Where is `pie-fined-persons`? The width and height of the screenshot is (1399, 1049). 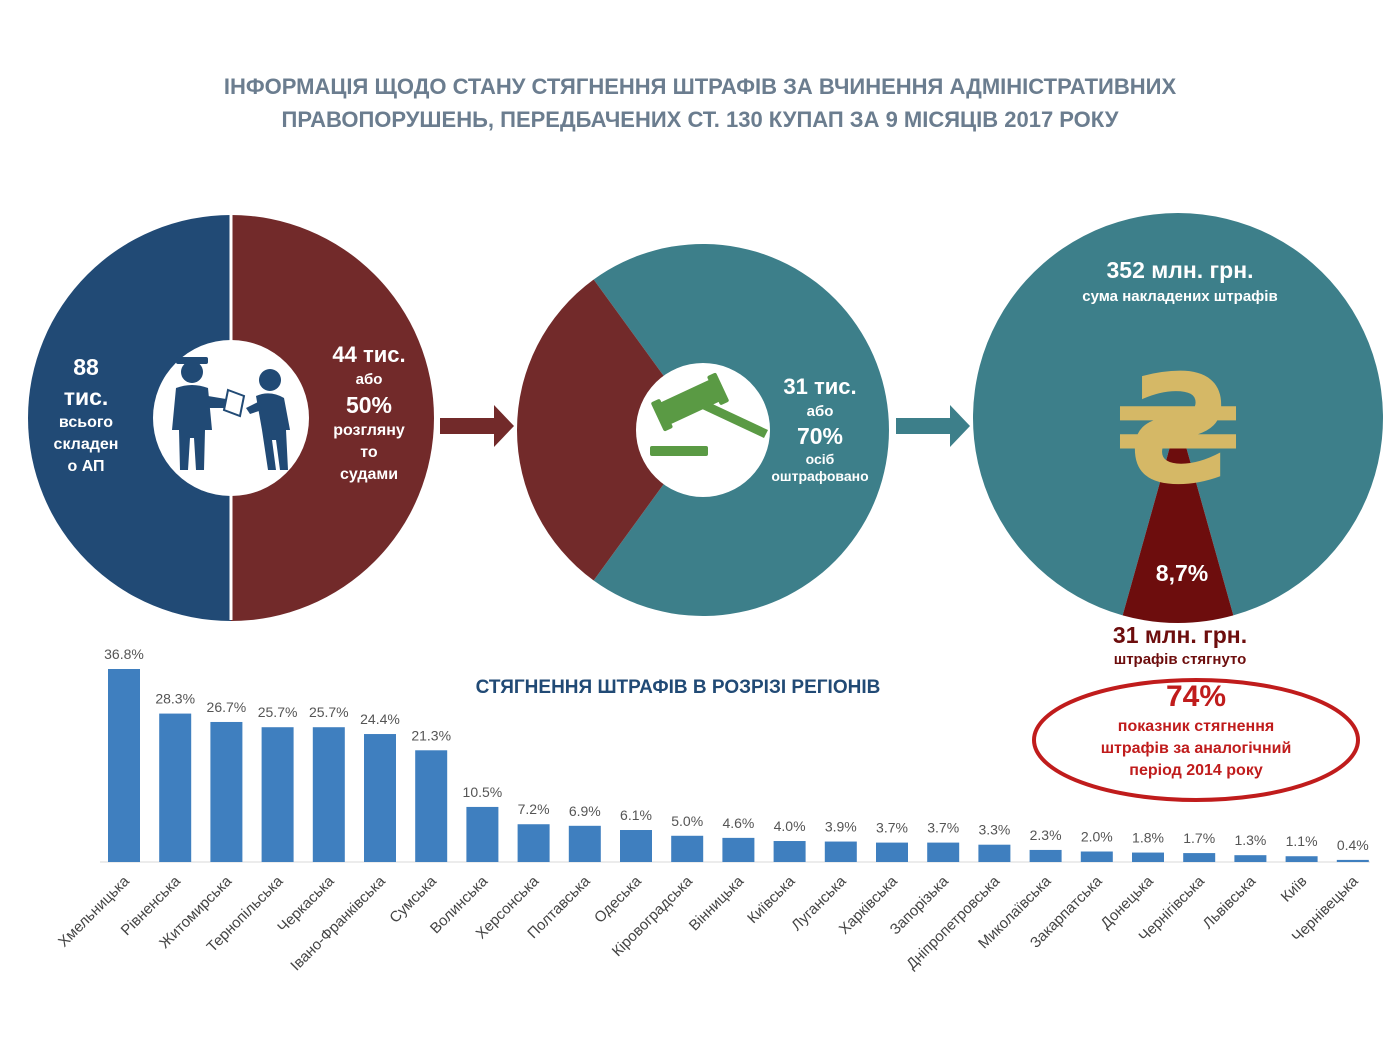
pie-fined-persons is located at coordinates (702, 430).